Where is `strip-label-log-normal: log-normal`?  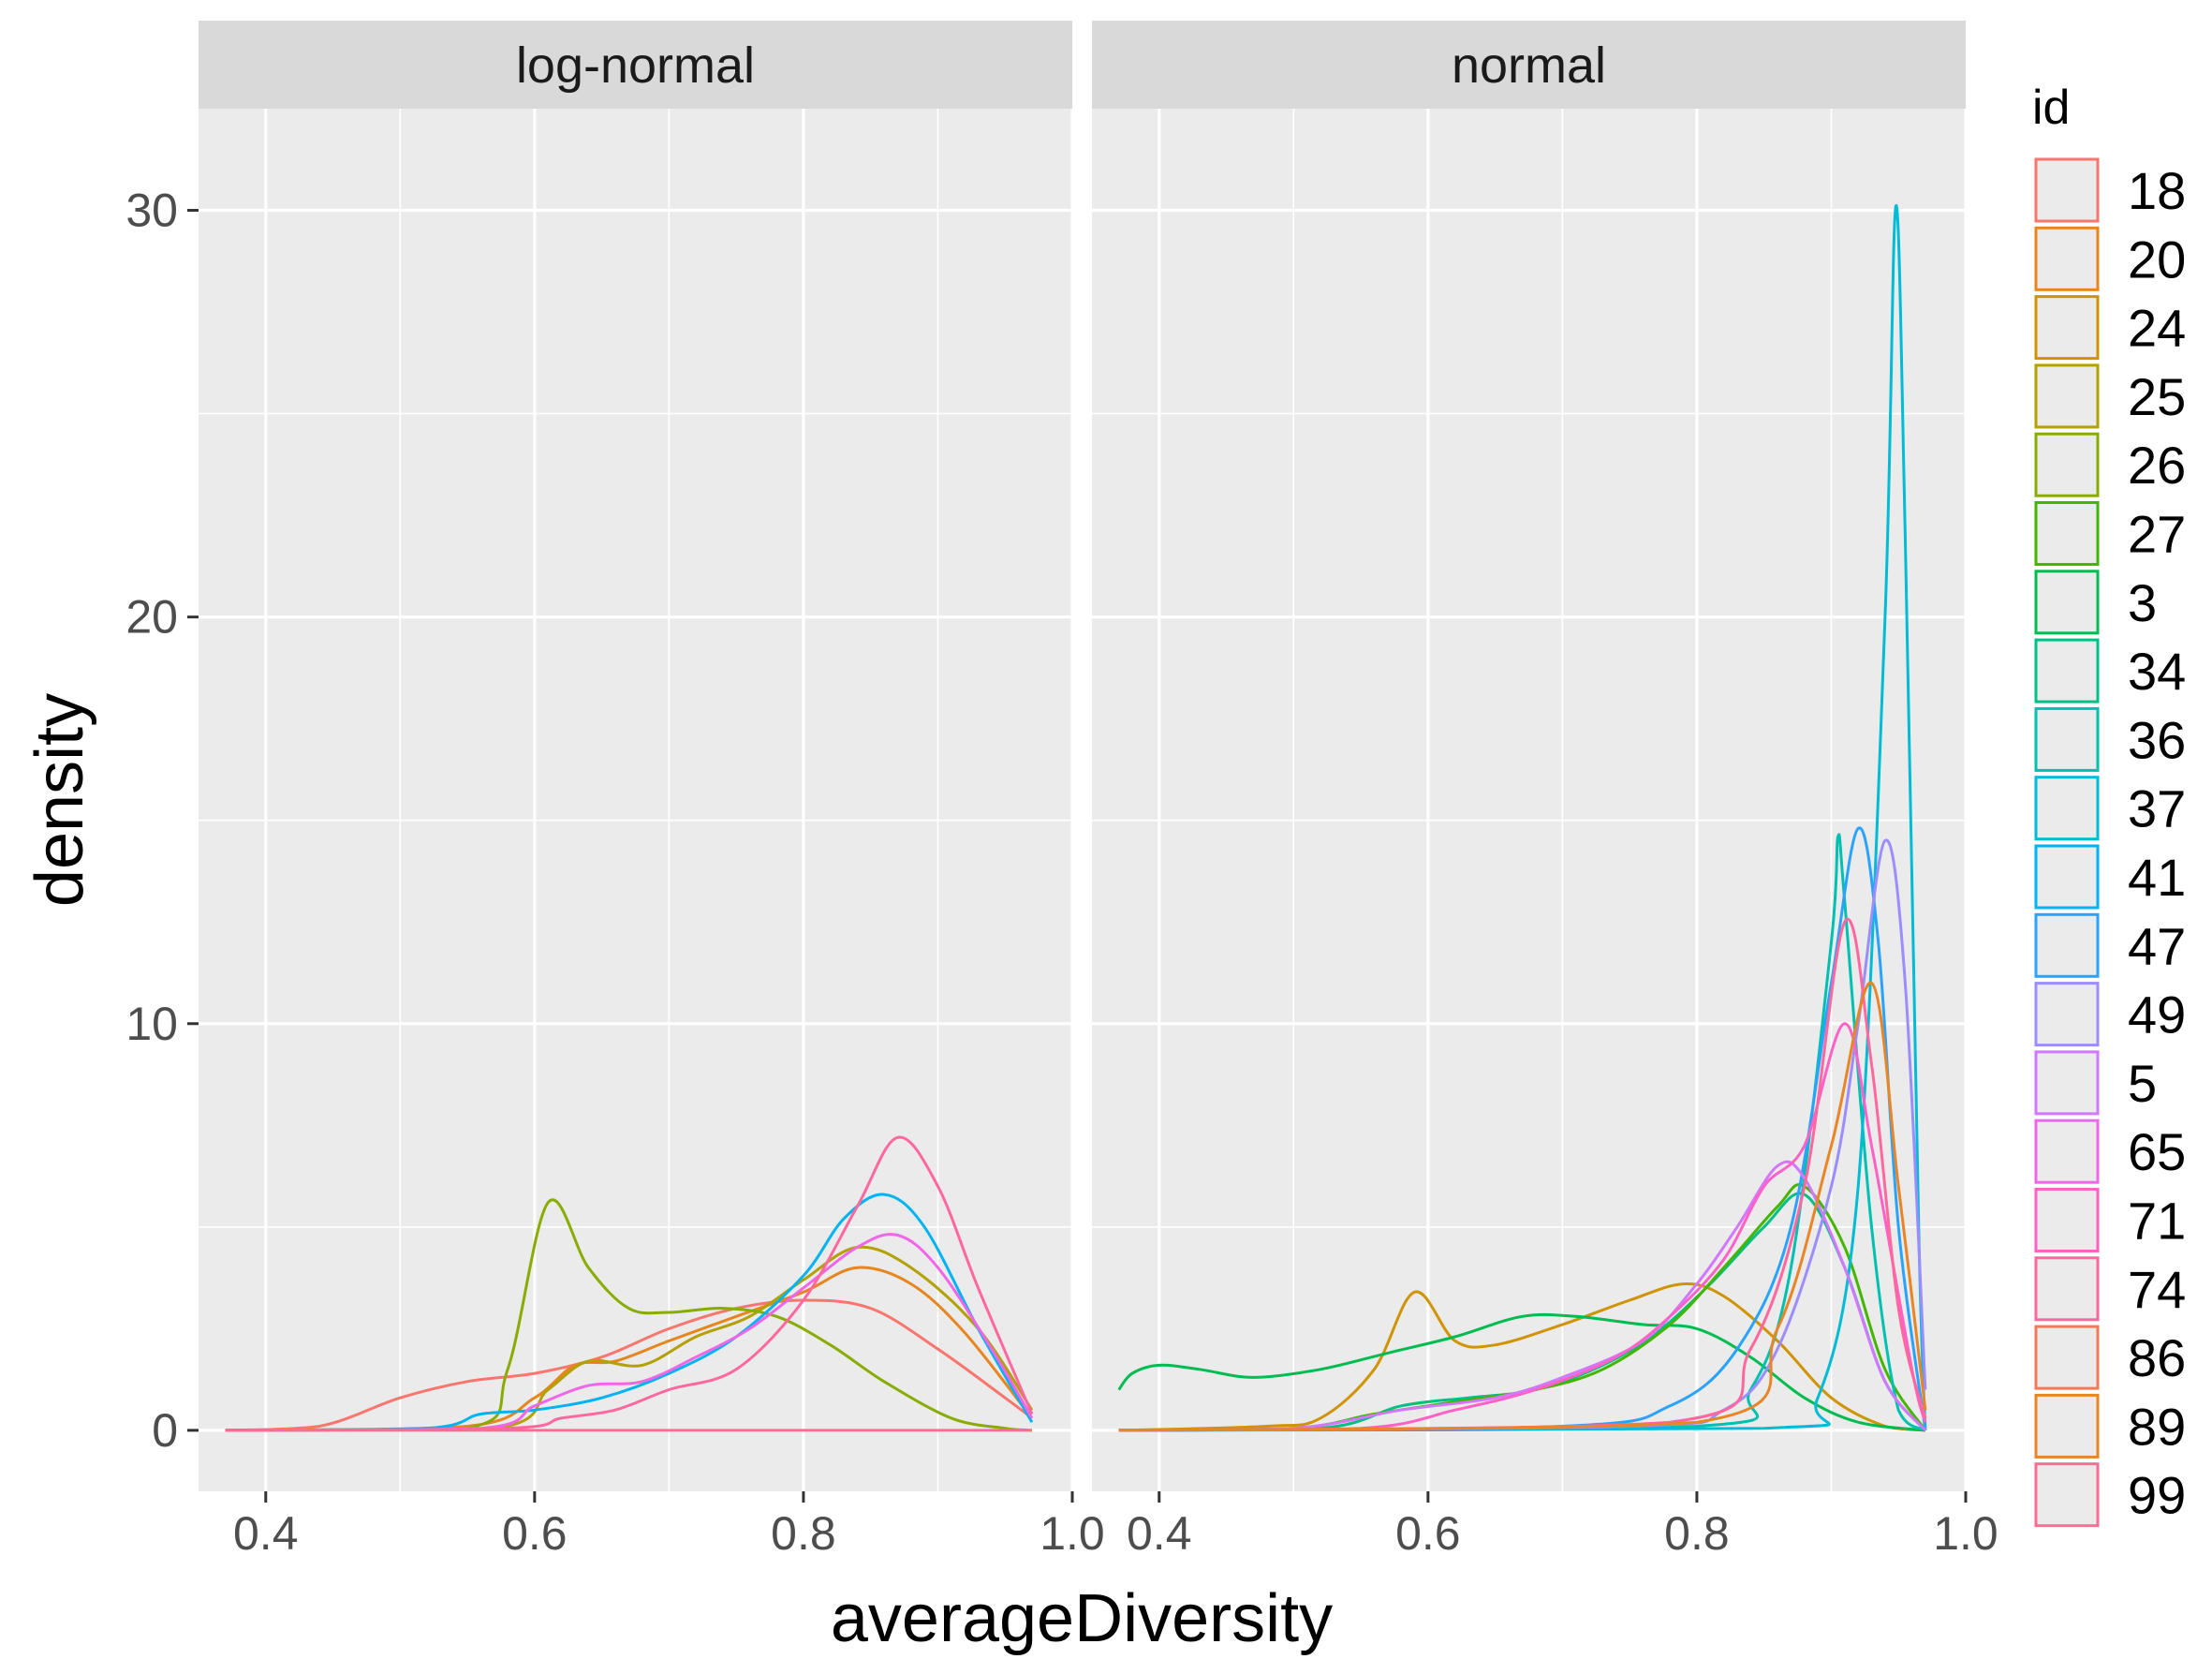 strip-label-log-normal: log-normal is located at coordinates (635, 65).